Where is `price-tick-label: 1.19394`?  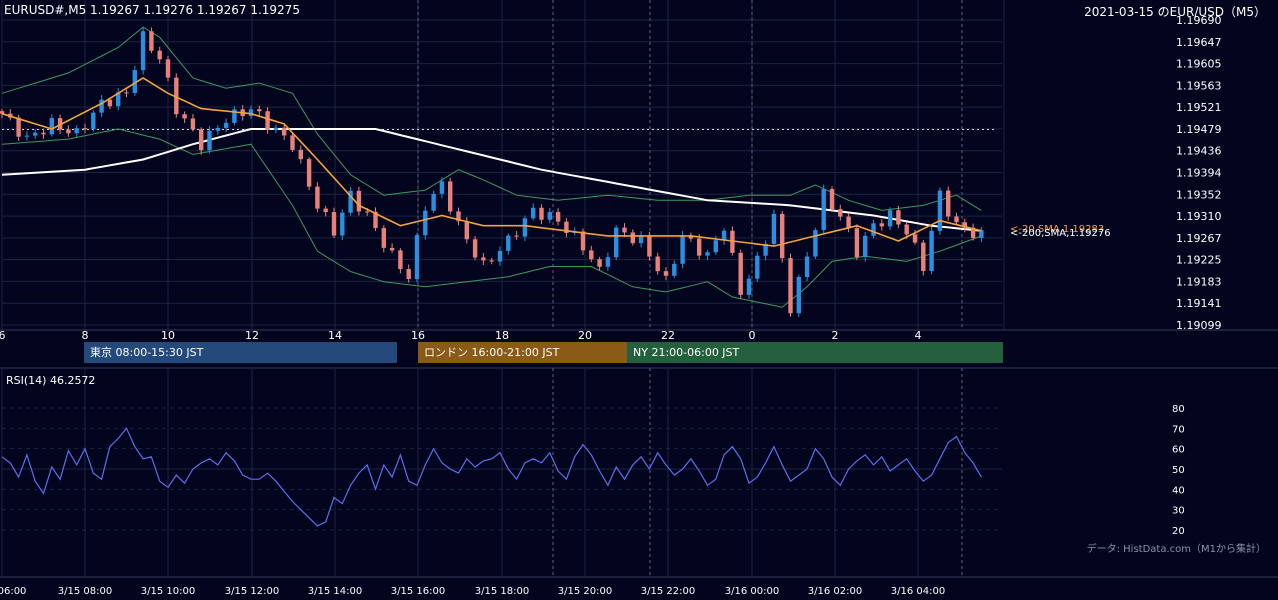 price-tick-label: 1.19394 is located at coordinates (1199, 173).